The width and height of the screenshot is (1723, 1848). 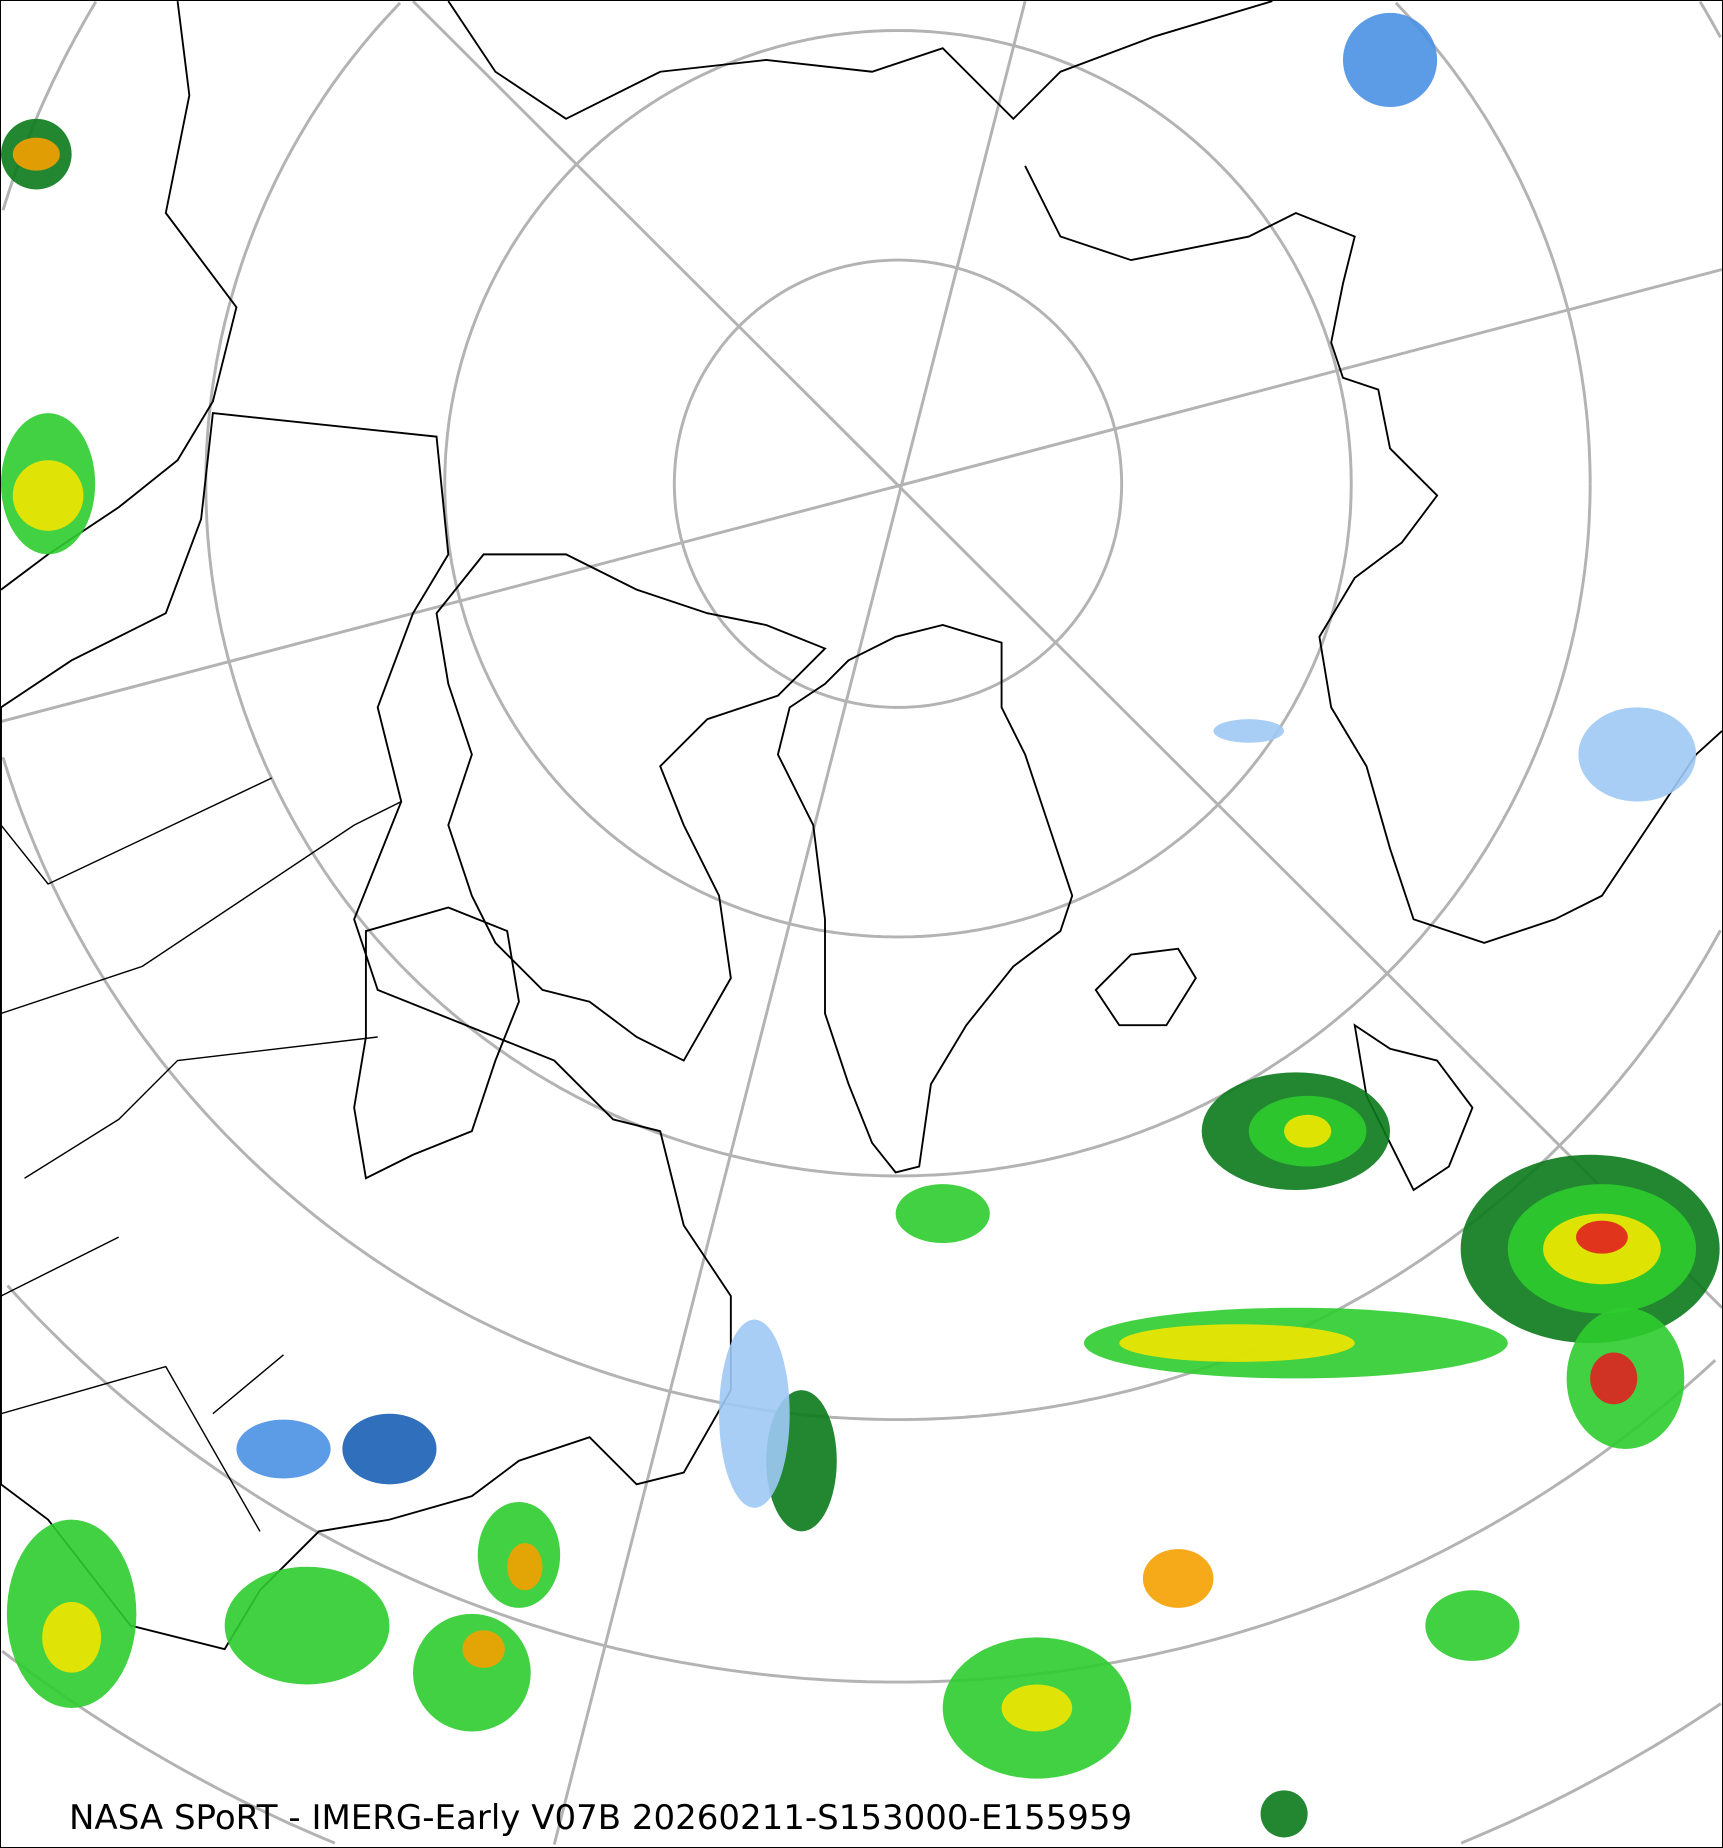 I want to click on precip-area-dark-green, so click(x=1284, y=1814).